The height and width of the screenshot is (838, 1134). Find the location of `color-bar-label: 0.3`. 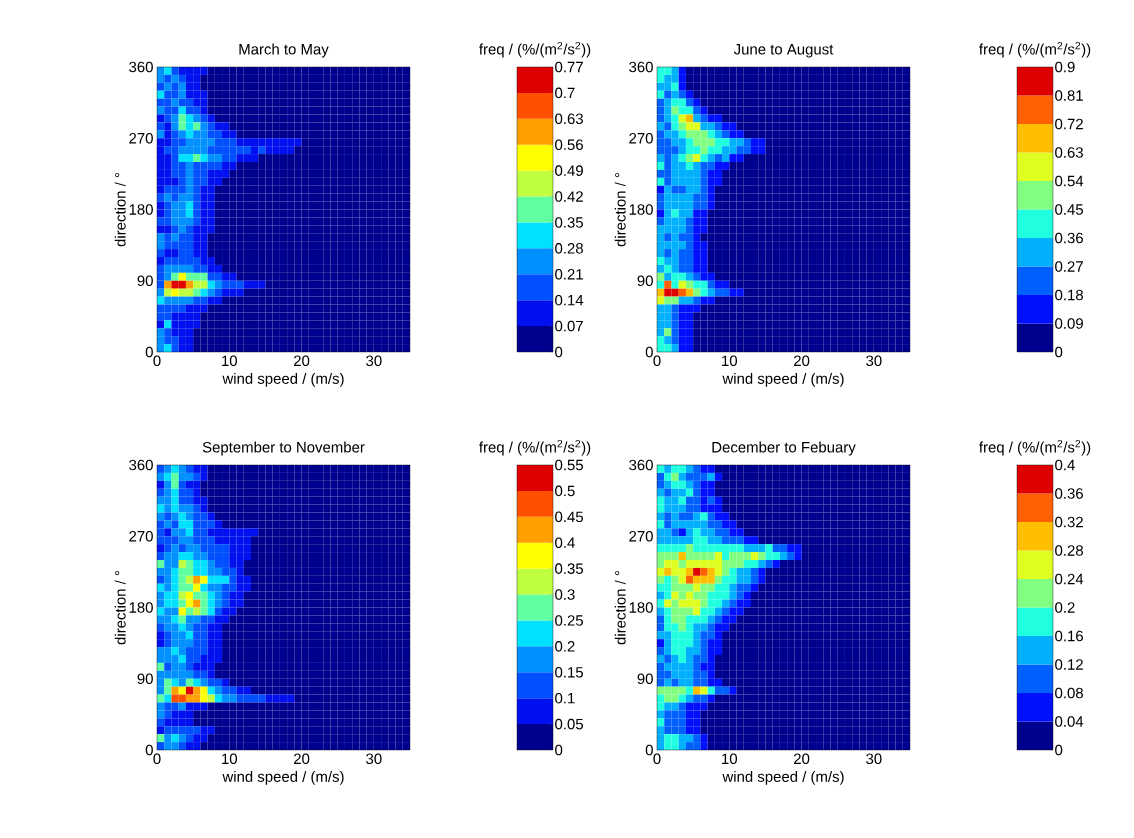

color-bar-label: 0.3 is located at coordinates (565, 594).